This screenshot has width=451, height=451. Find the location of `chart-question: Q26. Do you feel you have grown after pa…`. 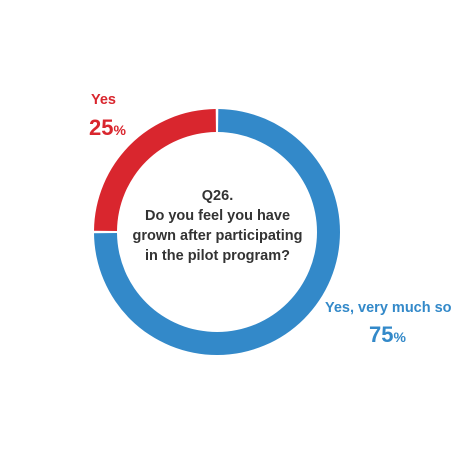

chart-question: Q26. Do you feel you have grown after pa… is located at coordinates (217, 226).